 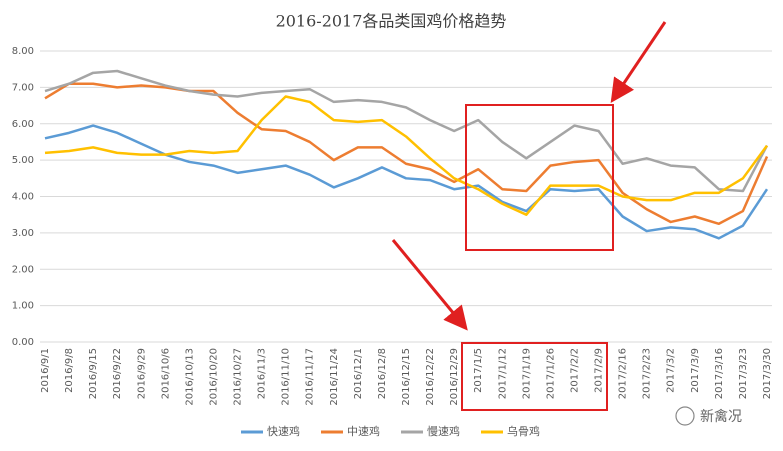 What do you see at coordinates (647, 373) in the screenshot?
I see `x-tick-label: 2017/2/23` at bounding box center [647, 373].